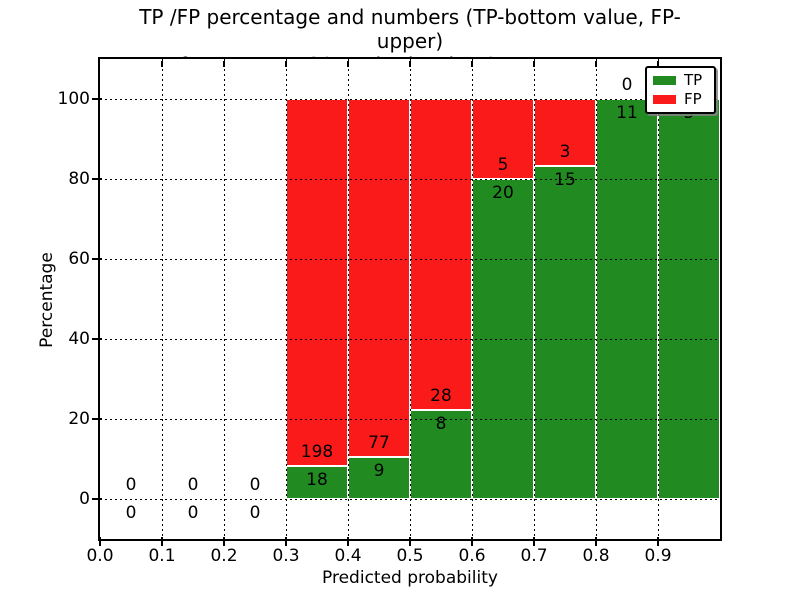 Image resolution: width=800 pixels, height=600 pixels. What do you see at coordinates (627, 113) in the screenshot?
I see `annotation-tp-count: 11` at bounding box center [627, 113].